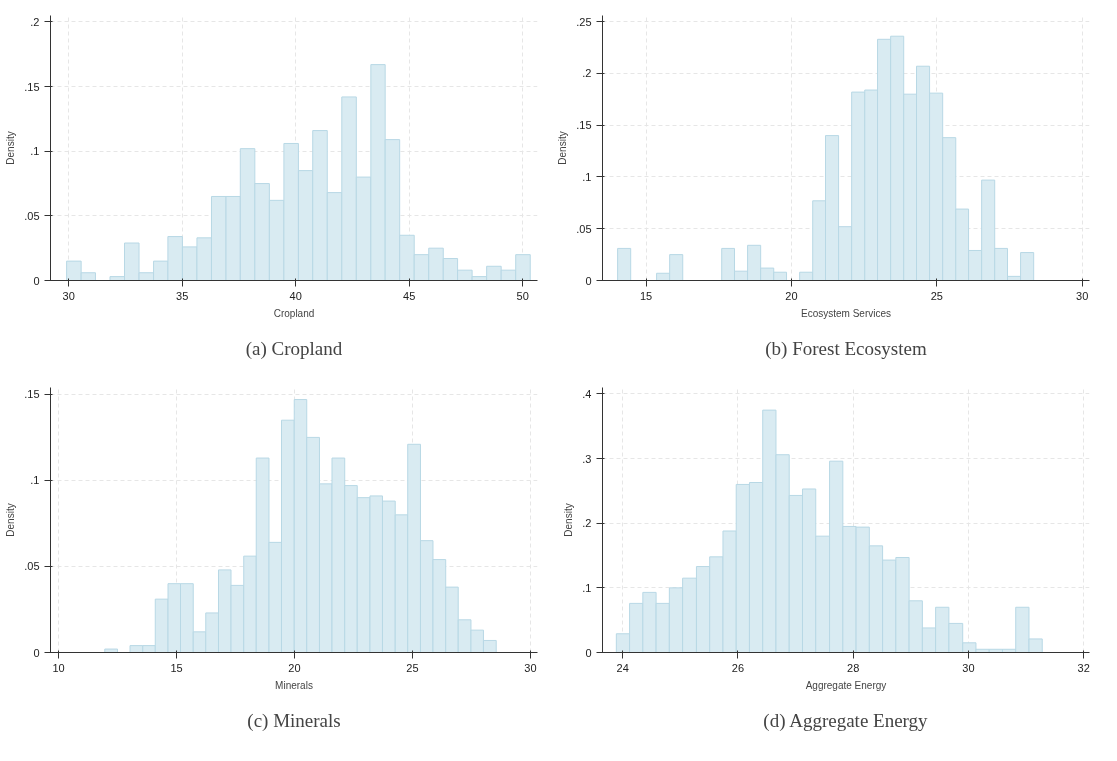  Describe the element at coordinates (294, 720) in the screenshot. I see `text: (c) Minerals` at that location.